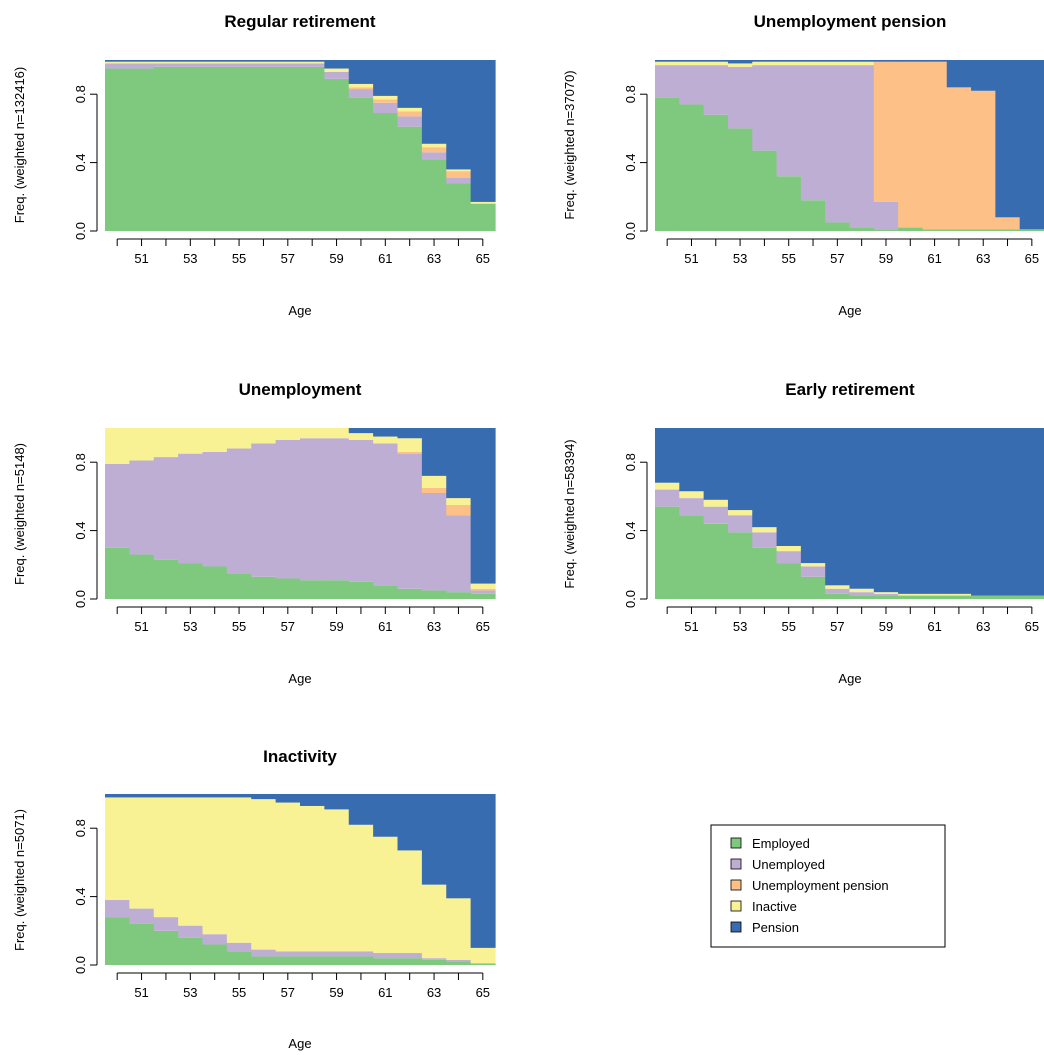 This screenshot has height=1055, width=1044. What do you see at coordinates (983, 258) in the screenshot?
I see `x-tick-label: 63` at bounding box center [983, 258].